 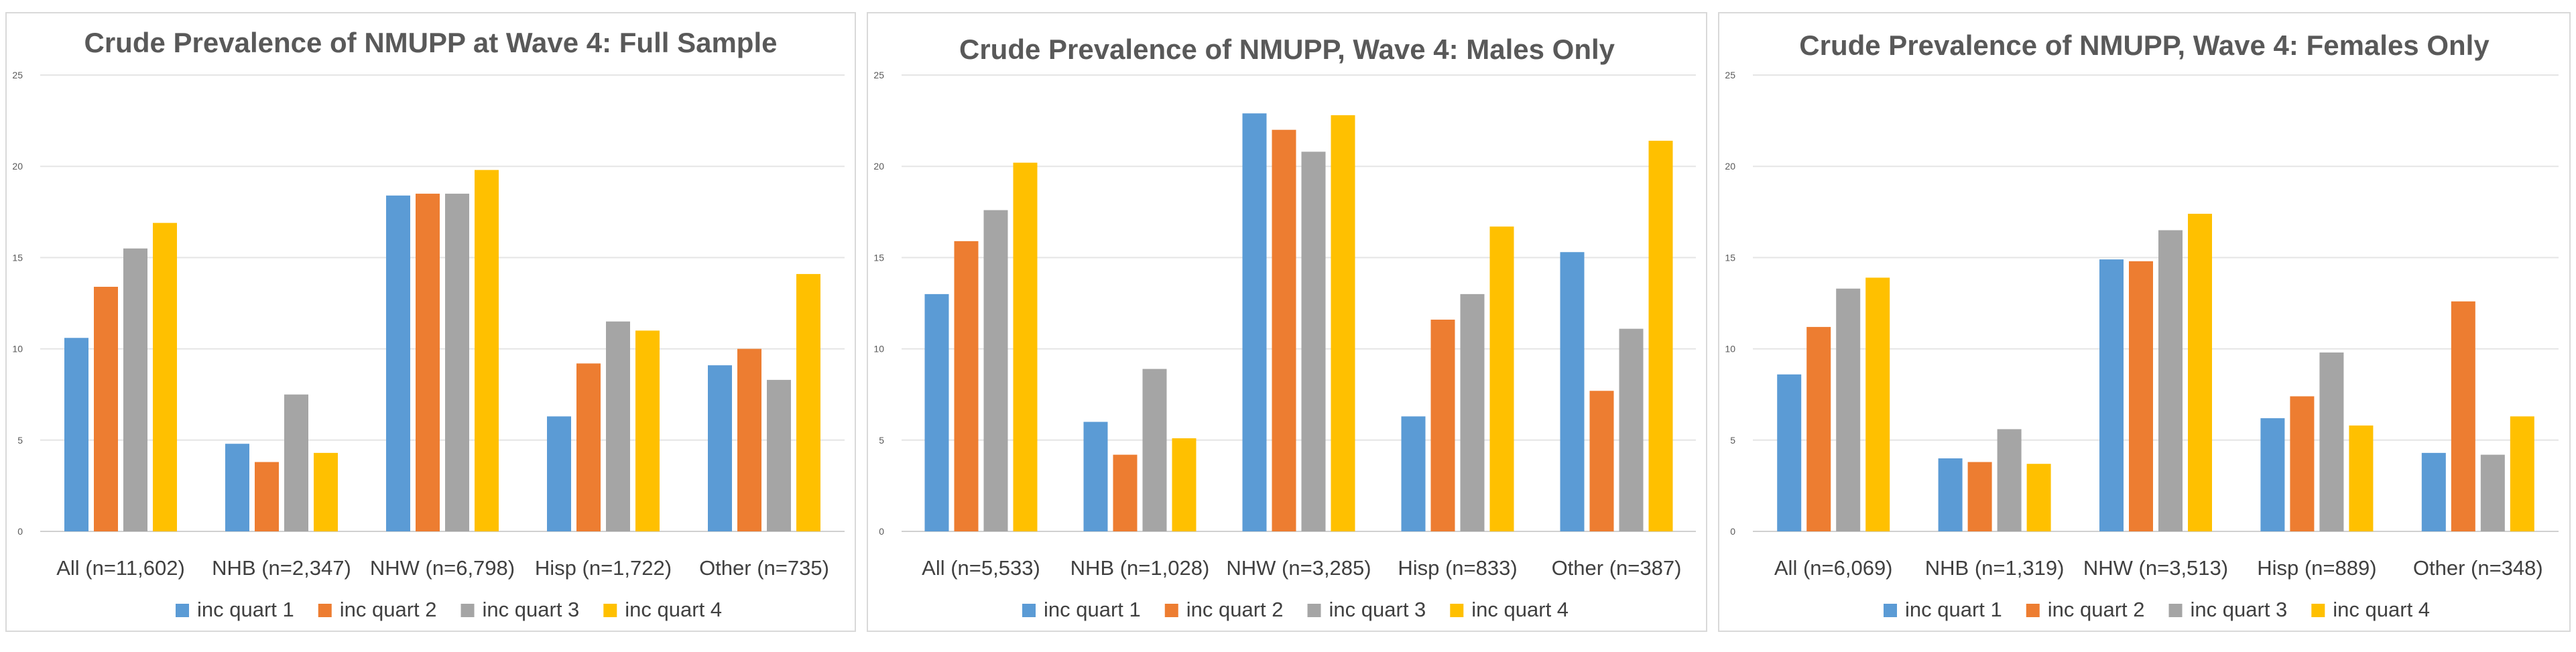 What do you see at coordinates (442, 568) in the screenshot?
I see `x-tick-label: NHW (n=6,798)` at bounding box center [442, 568].